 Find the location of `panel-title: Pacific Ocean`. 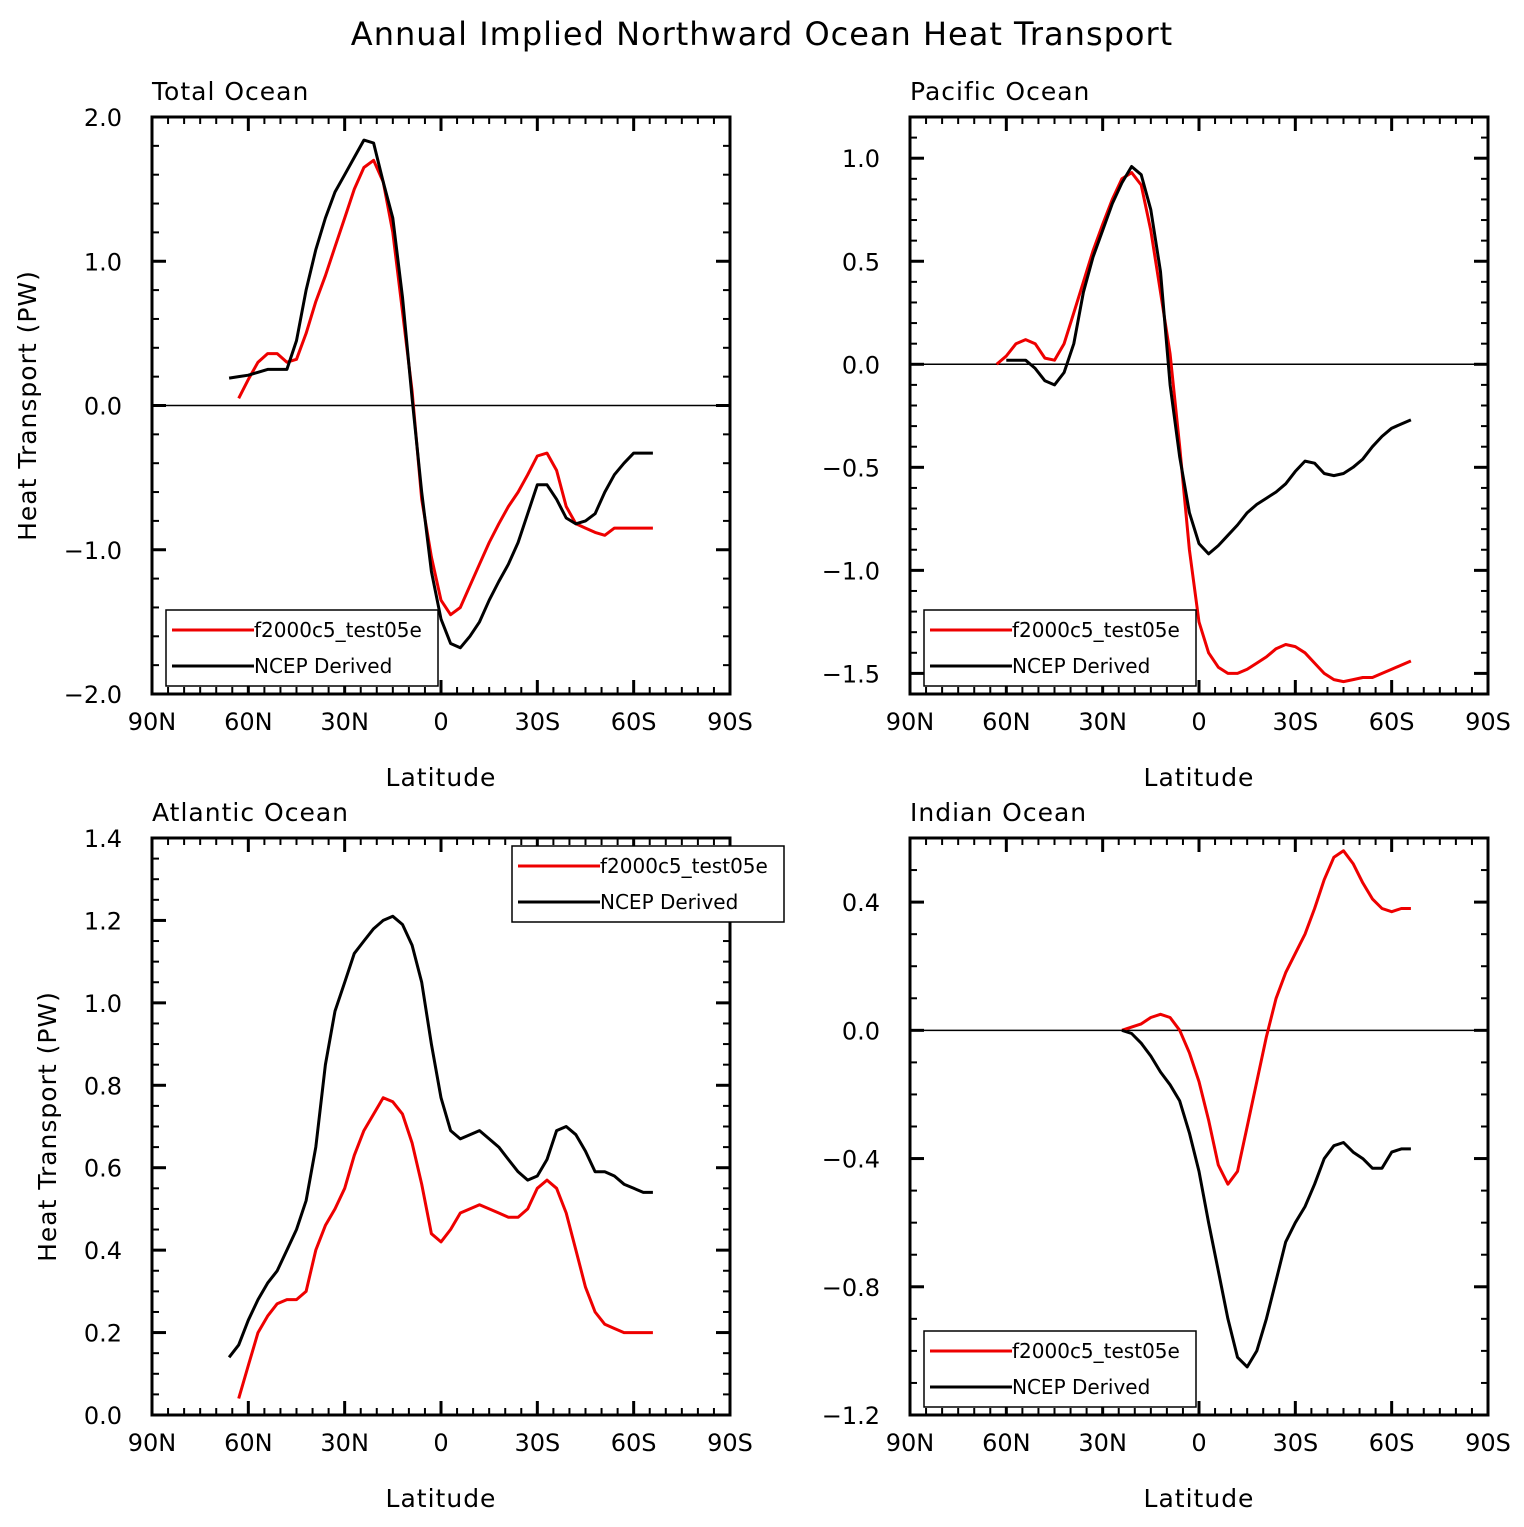

panel-title: Pacific Ocean is located at coordinates (1000, 91).